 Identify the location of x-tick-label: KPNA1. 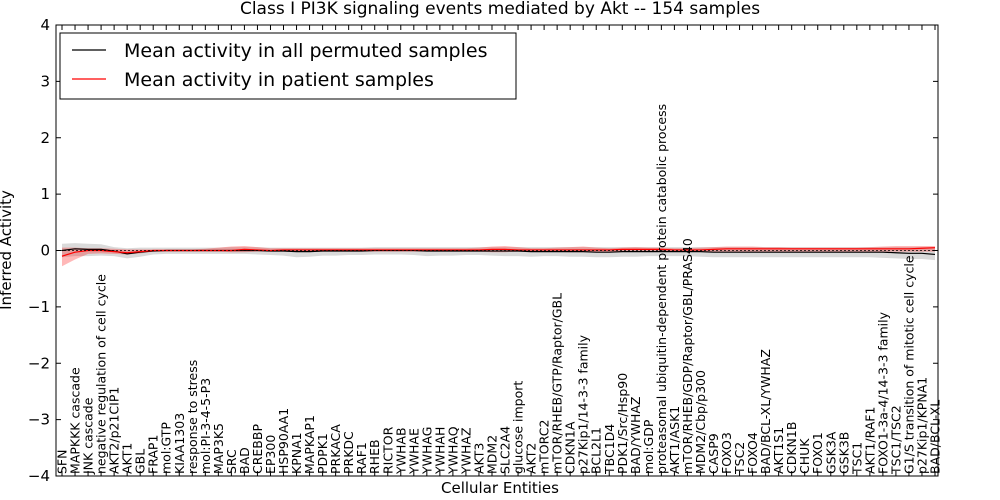
(296, 453).